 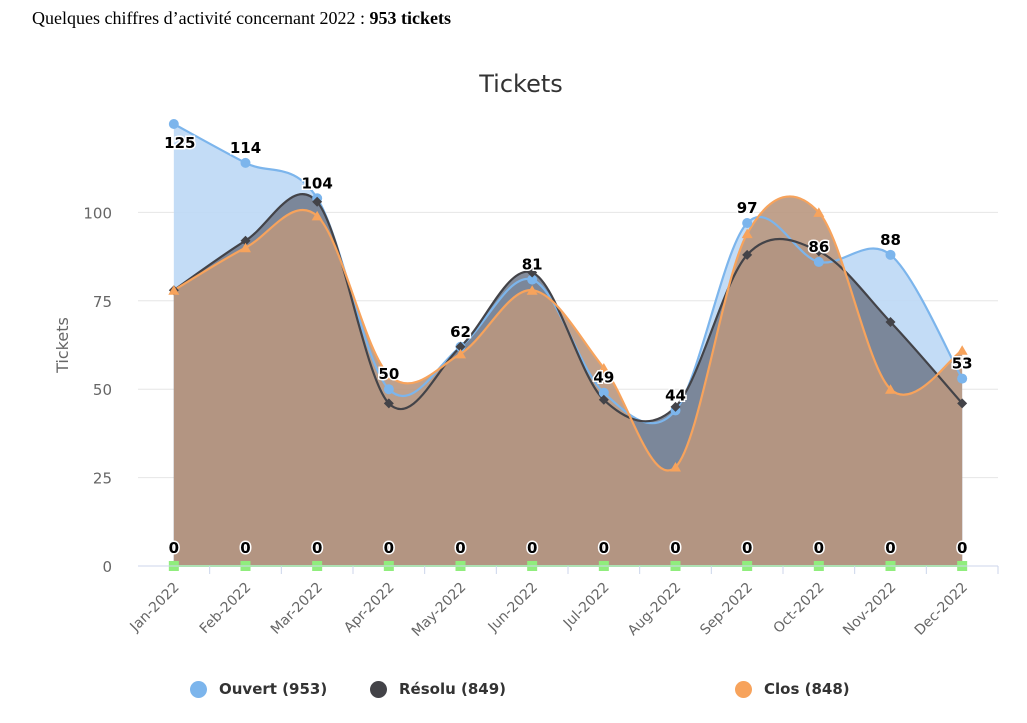 What do you see at coordinates (460, 332) in the screenshot?
I see `data-label: 62` at bounding box center [460, 332].